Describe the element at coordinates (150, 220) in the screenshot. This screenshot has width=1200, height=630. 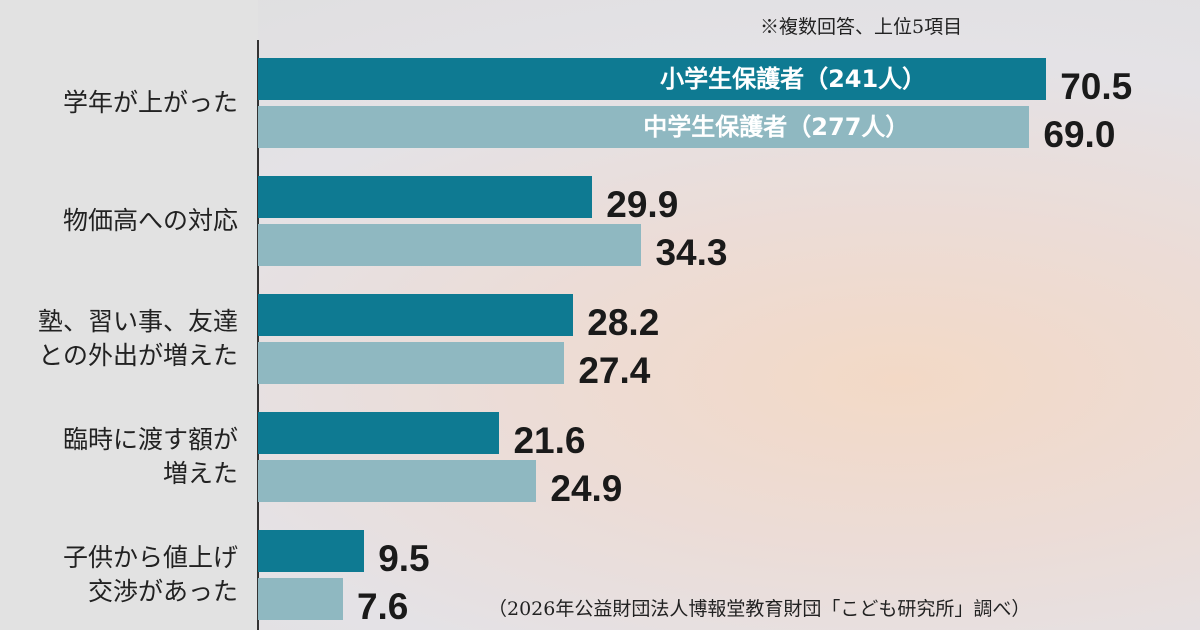
I see `category-label: 物価高への対応` at that location.